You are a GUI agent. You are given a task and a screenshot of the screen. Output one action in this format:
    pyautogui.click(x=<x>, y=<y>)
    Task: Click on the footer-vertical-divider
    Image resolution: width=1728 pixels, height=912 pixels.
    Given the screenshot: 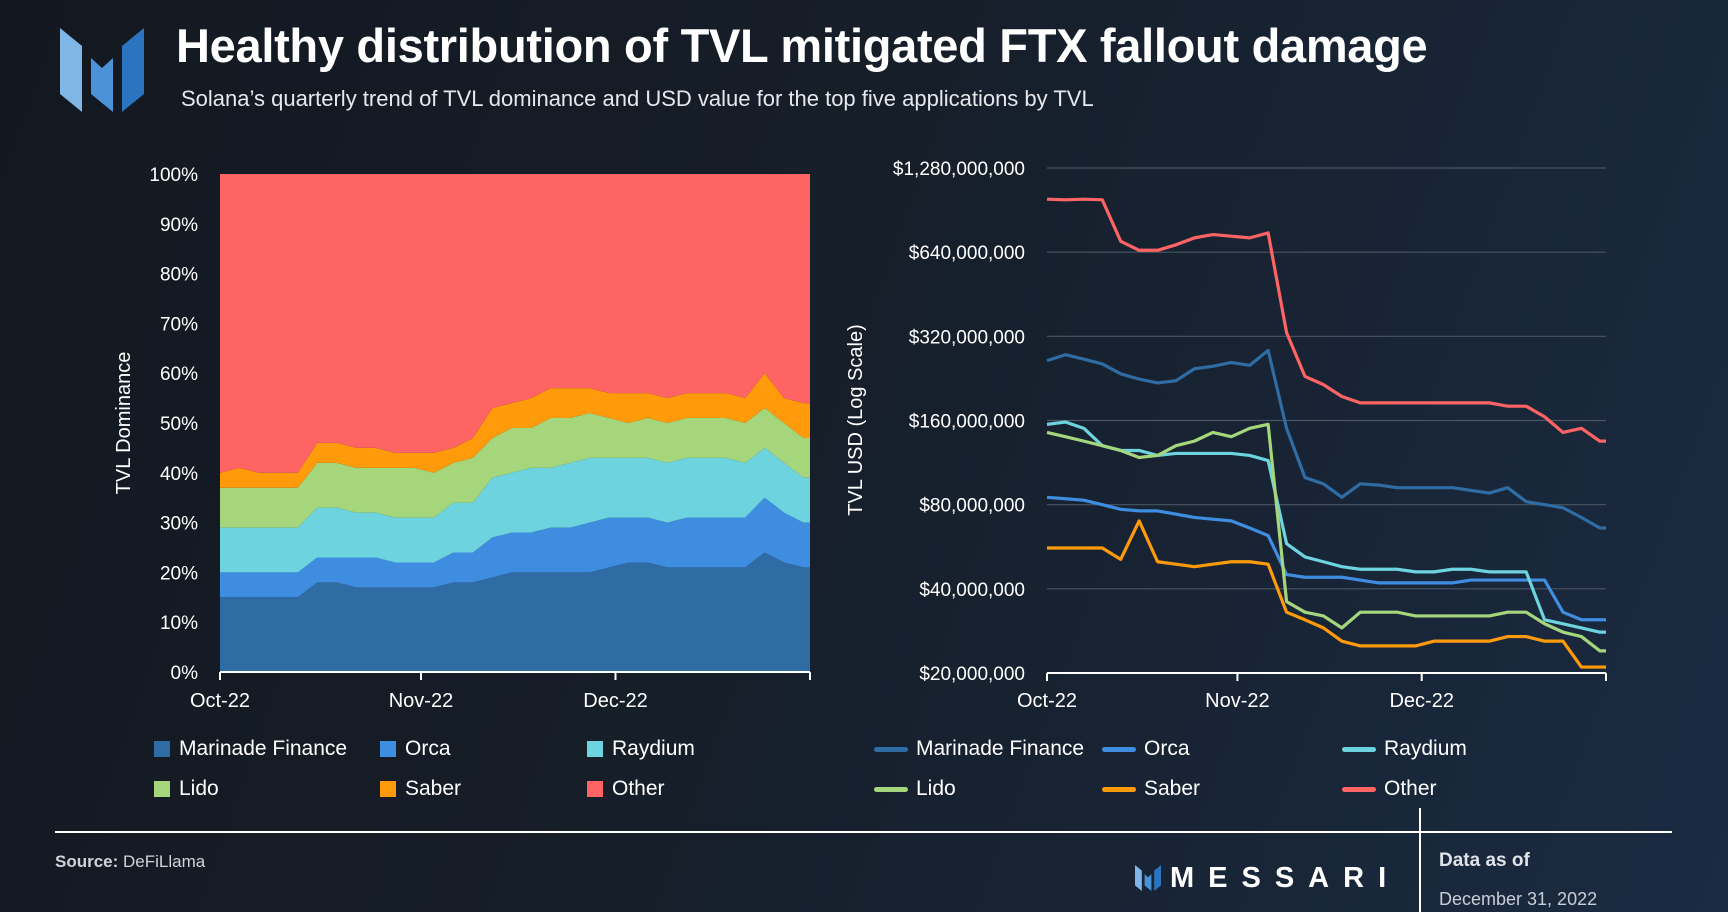 What is the action you would take?
    pyautogui.click(x=1420, y=860)
    